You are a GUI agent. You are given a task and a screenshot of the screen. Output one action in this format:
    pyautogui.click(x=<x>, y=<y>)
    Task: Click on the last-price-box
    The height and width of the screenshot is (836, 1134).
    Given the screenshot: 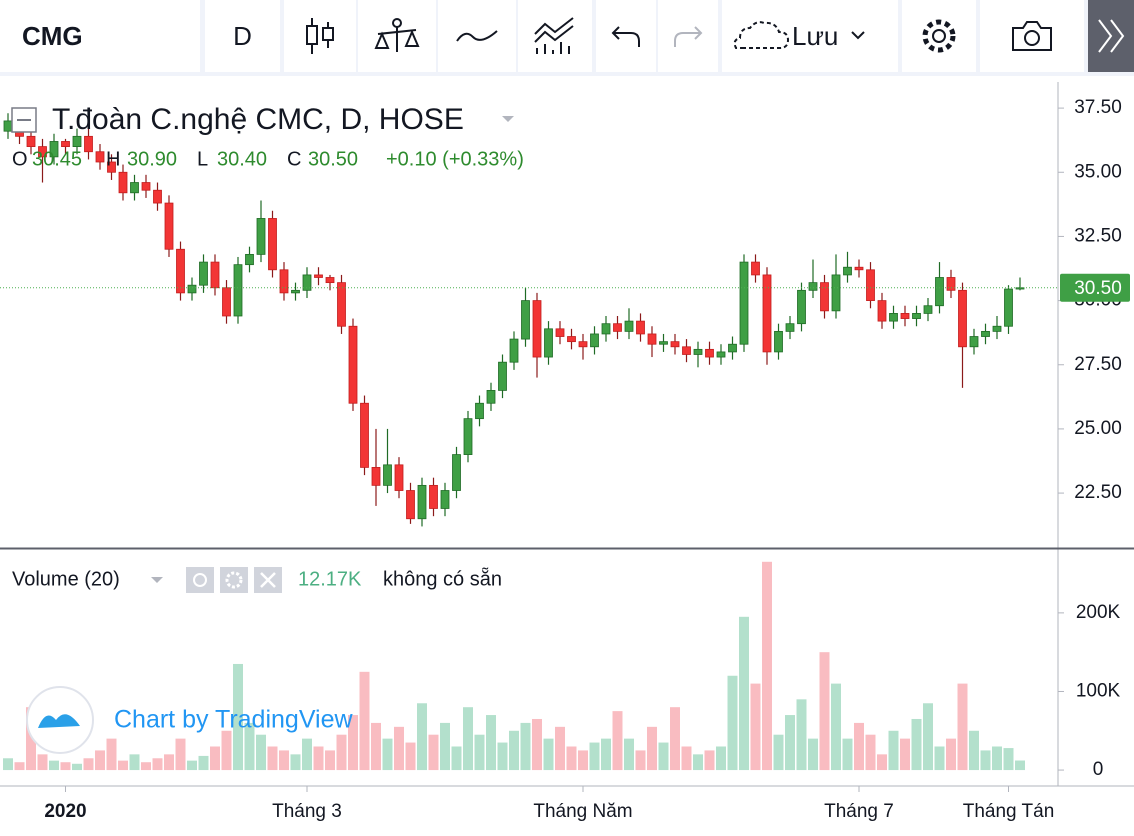 What is the action you would take?
    pyautogui.click(x=1095, y=287)
    